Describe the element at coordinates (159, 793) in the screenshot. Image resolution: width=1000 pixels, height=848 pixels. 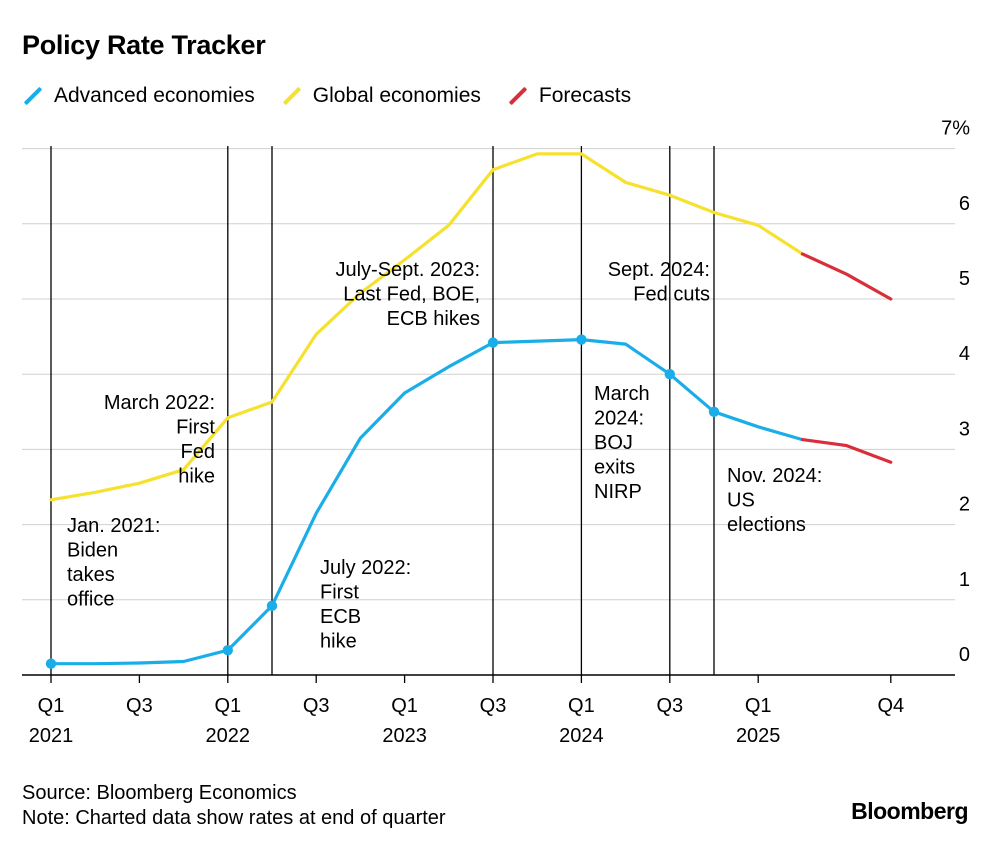
I see `source-note: Source: Bloomberg Economics` at that location.